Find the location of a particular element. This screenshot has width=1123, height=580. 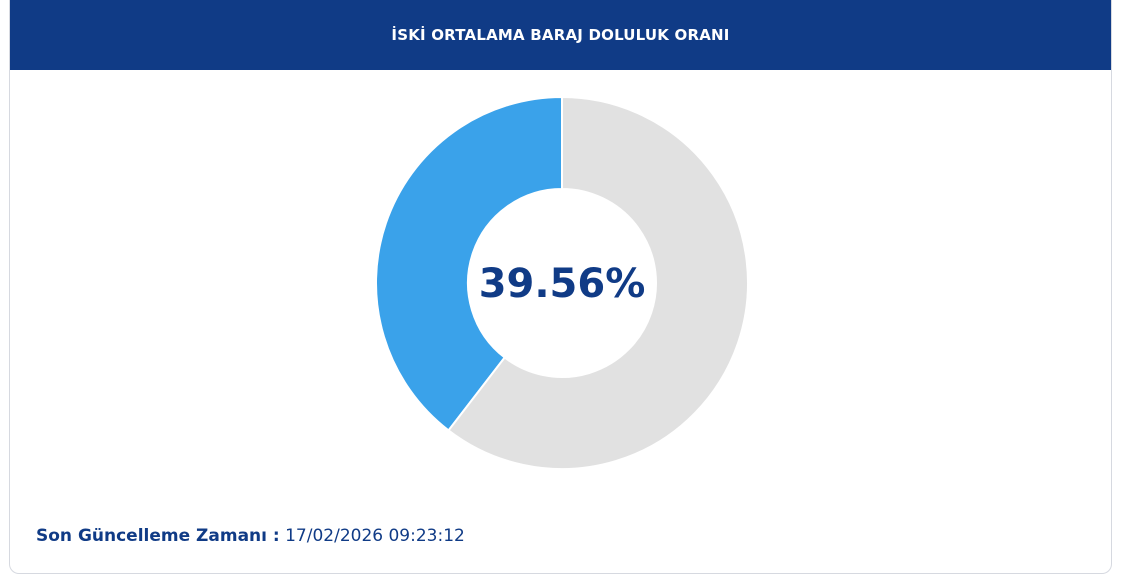

donut-slice-filled is located at coordinates (469, 263).